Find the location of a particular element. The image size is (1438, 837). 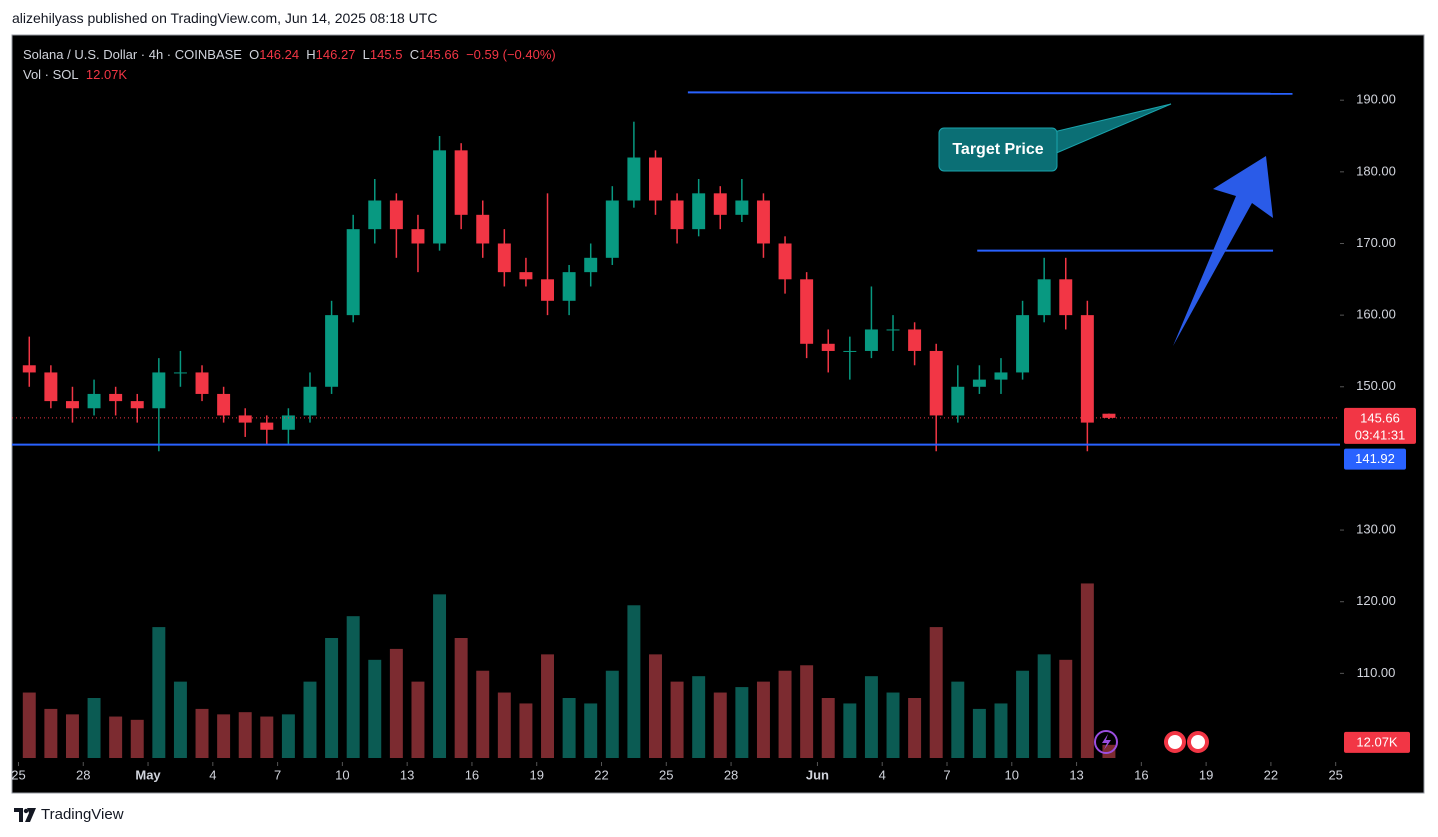

y-tick-label: 110.00 is located at coordinates (1376, 672).